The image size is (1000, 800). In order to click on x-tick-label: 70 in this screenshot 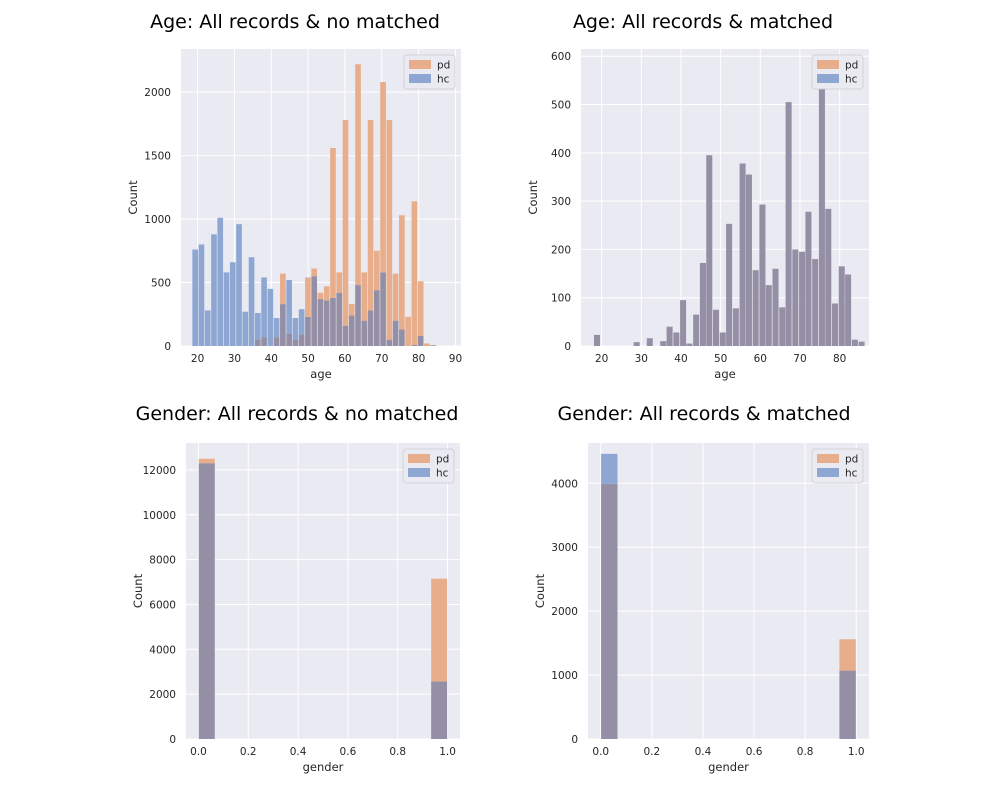, I will do `click(799, 359)`.